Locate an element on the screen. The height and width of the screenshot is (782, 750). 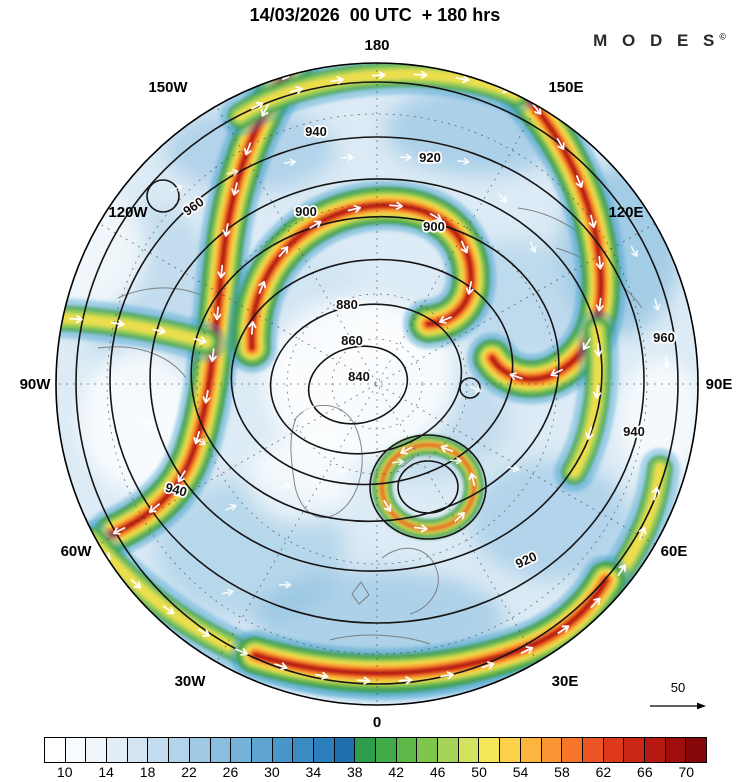
colorbar-tick-label: 26 is located at coordinates (230, 772).